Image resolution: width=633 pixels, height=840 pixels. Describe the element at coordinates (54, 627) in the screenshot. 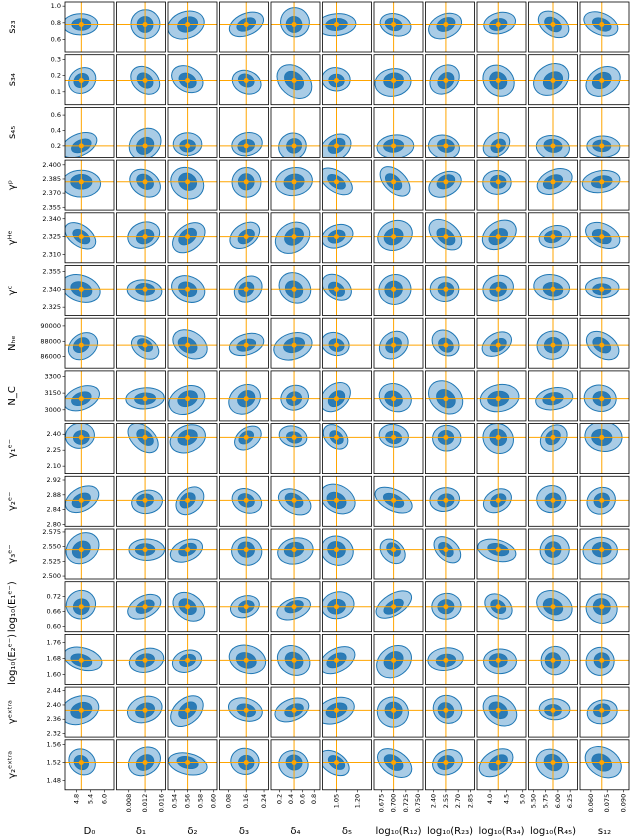

I see `y-tick-label: 0.60` at that location.